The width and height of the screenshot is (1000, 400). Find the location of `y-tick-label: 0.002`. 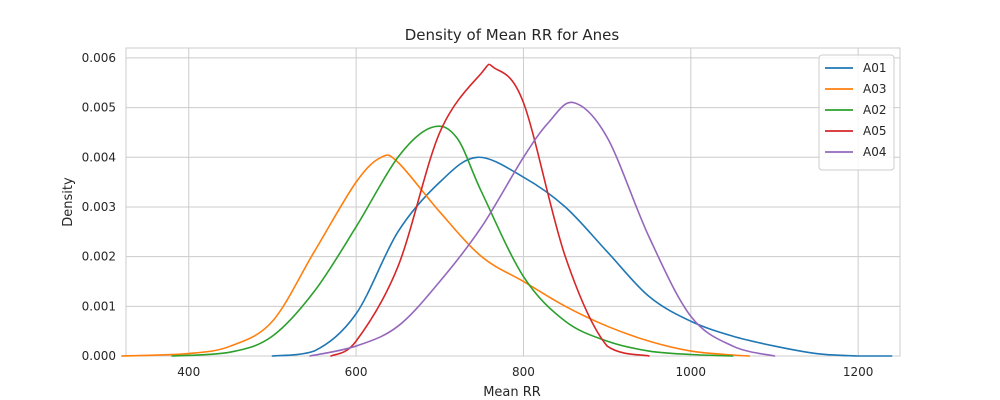

y-tick-label: 0.002 is located at coordinates (99, 257).